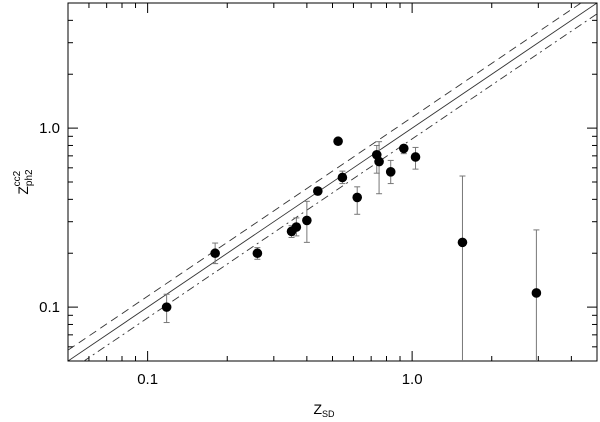 The height and width of the screenshot is (422, 600). I want to click on x-axis-title-sub: SD, so click(328, 414).